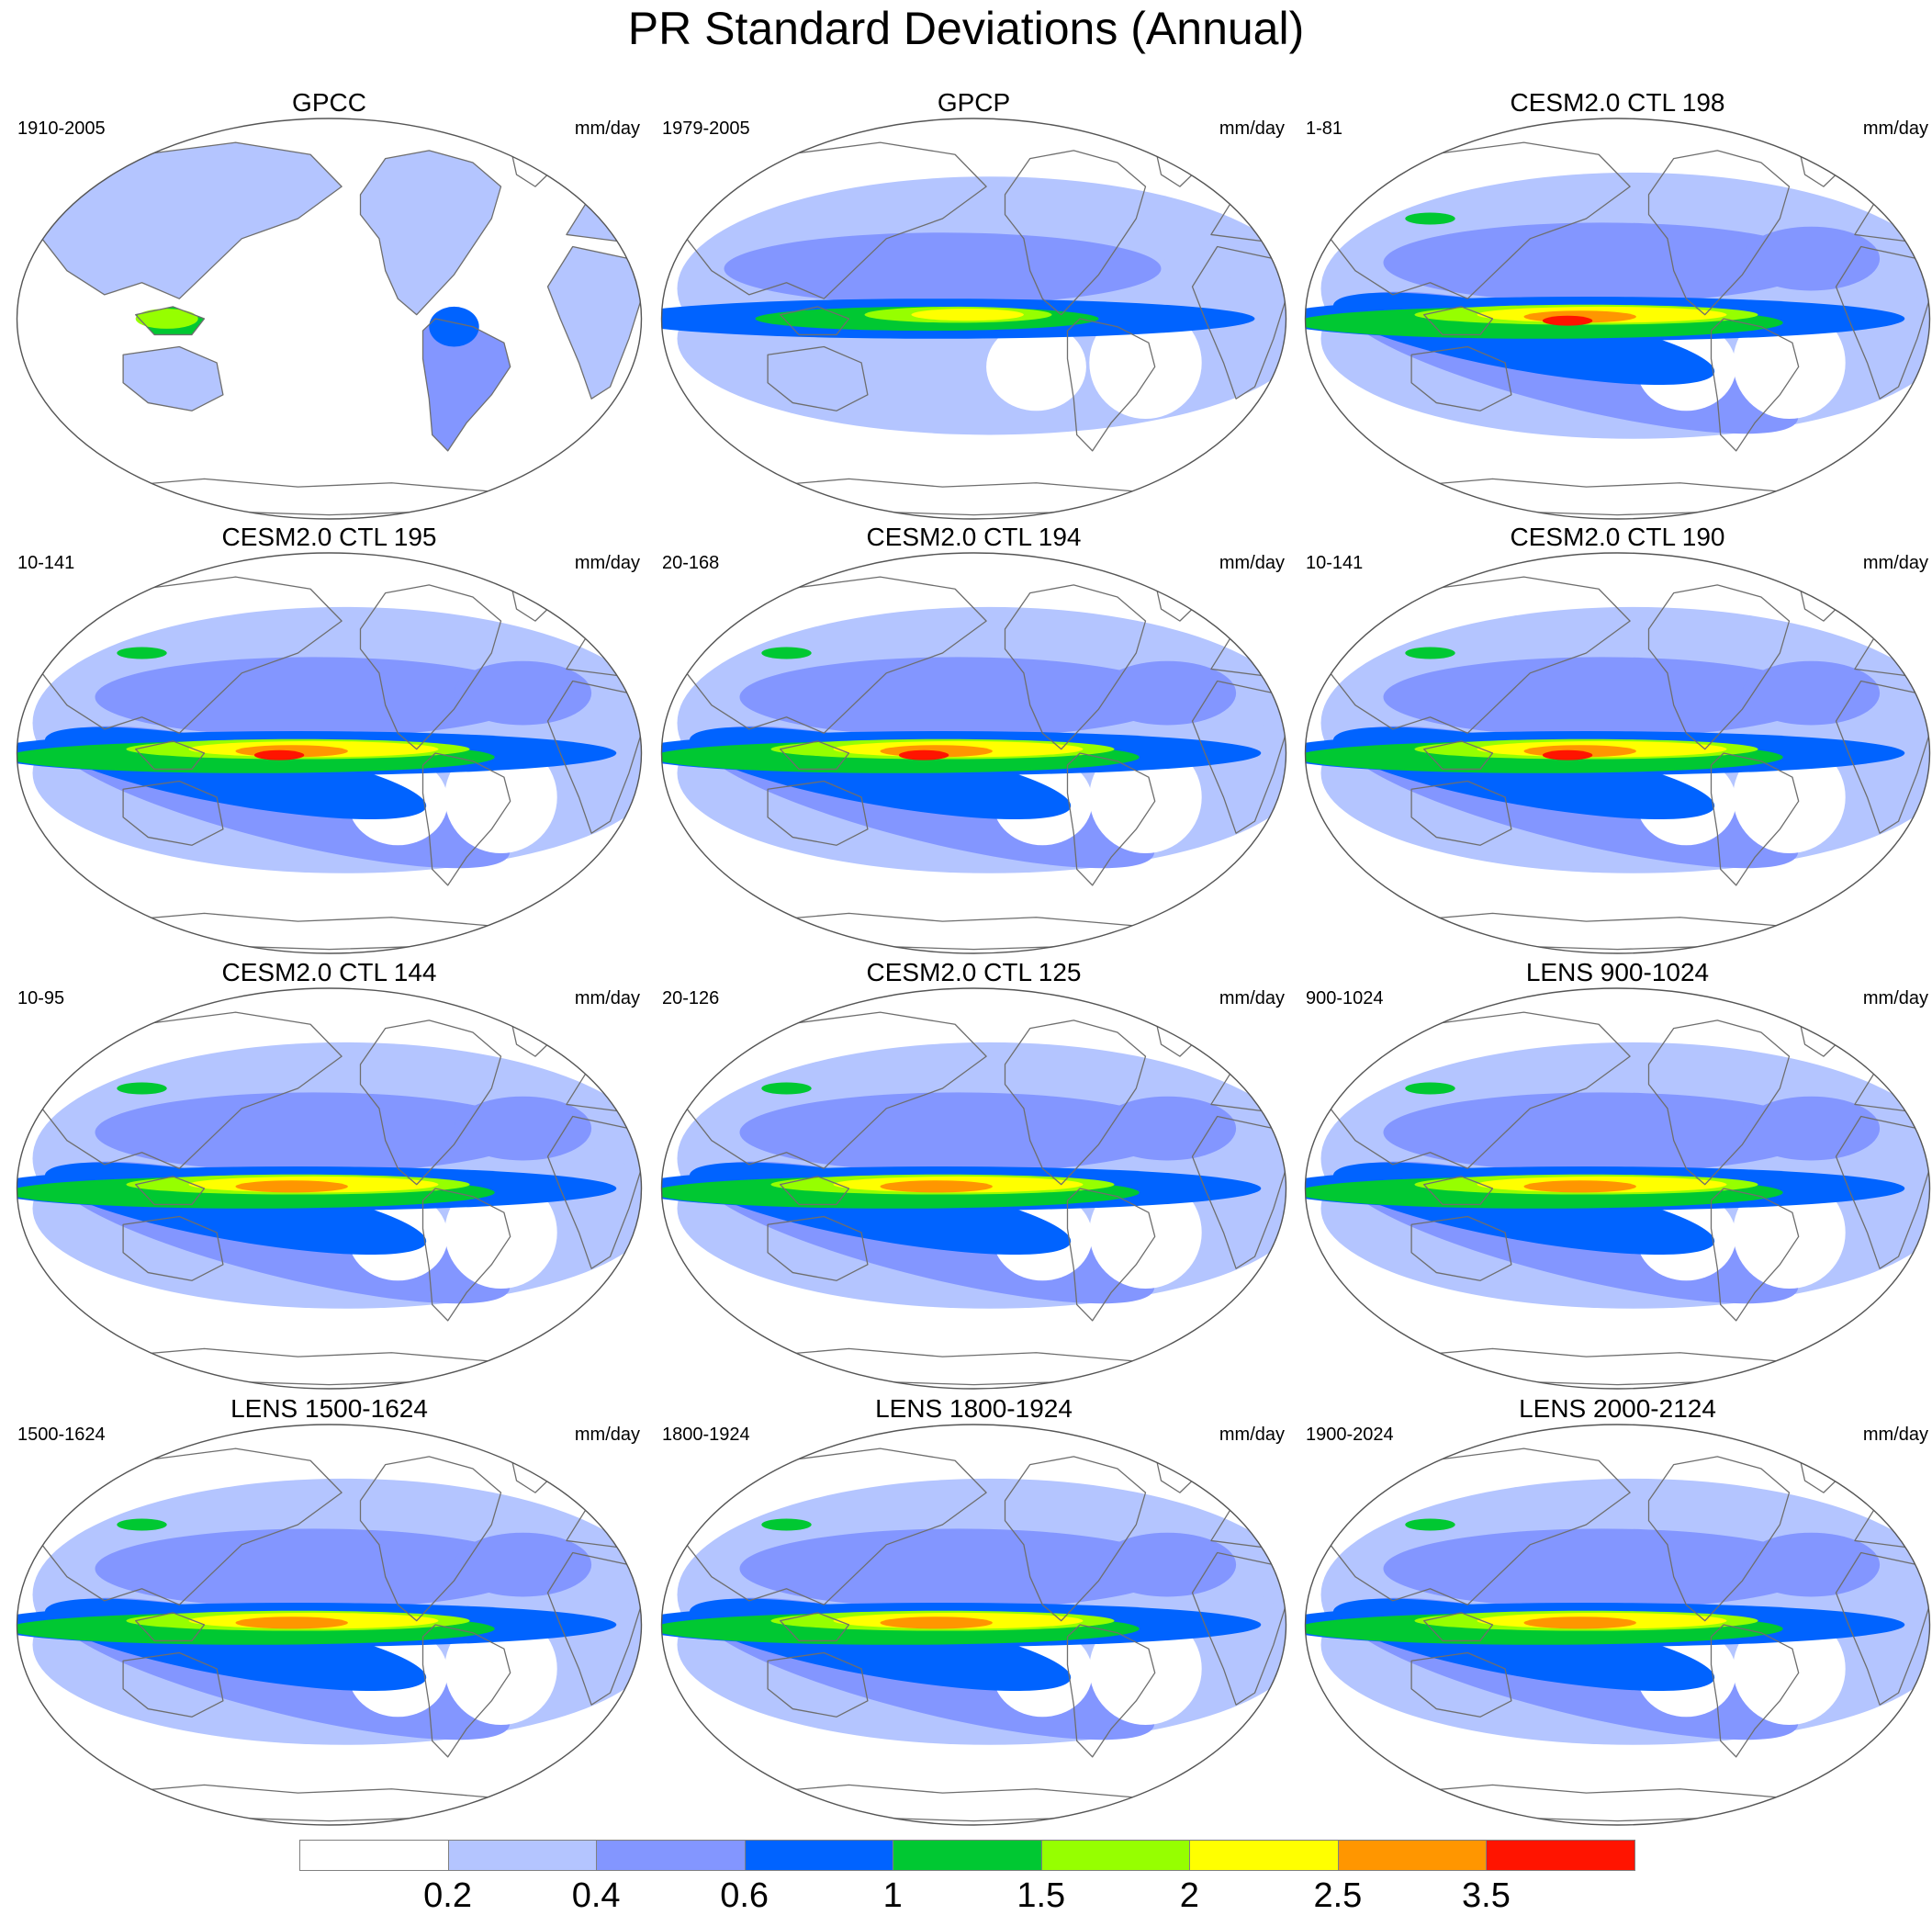 This screenshot has height=1915, width=1932. Describe the element at coordinates (968, 315) in the screenshot. I see `warm-pool-peak` at that location.